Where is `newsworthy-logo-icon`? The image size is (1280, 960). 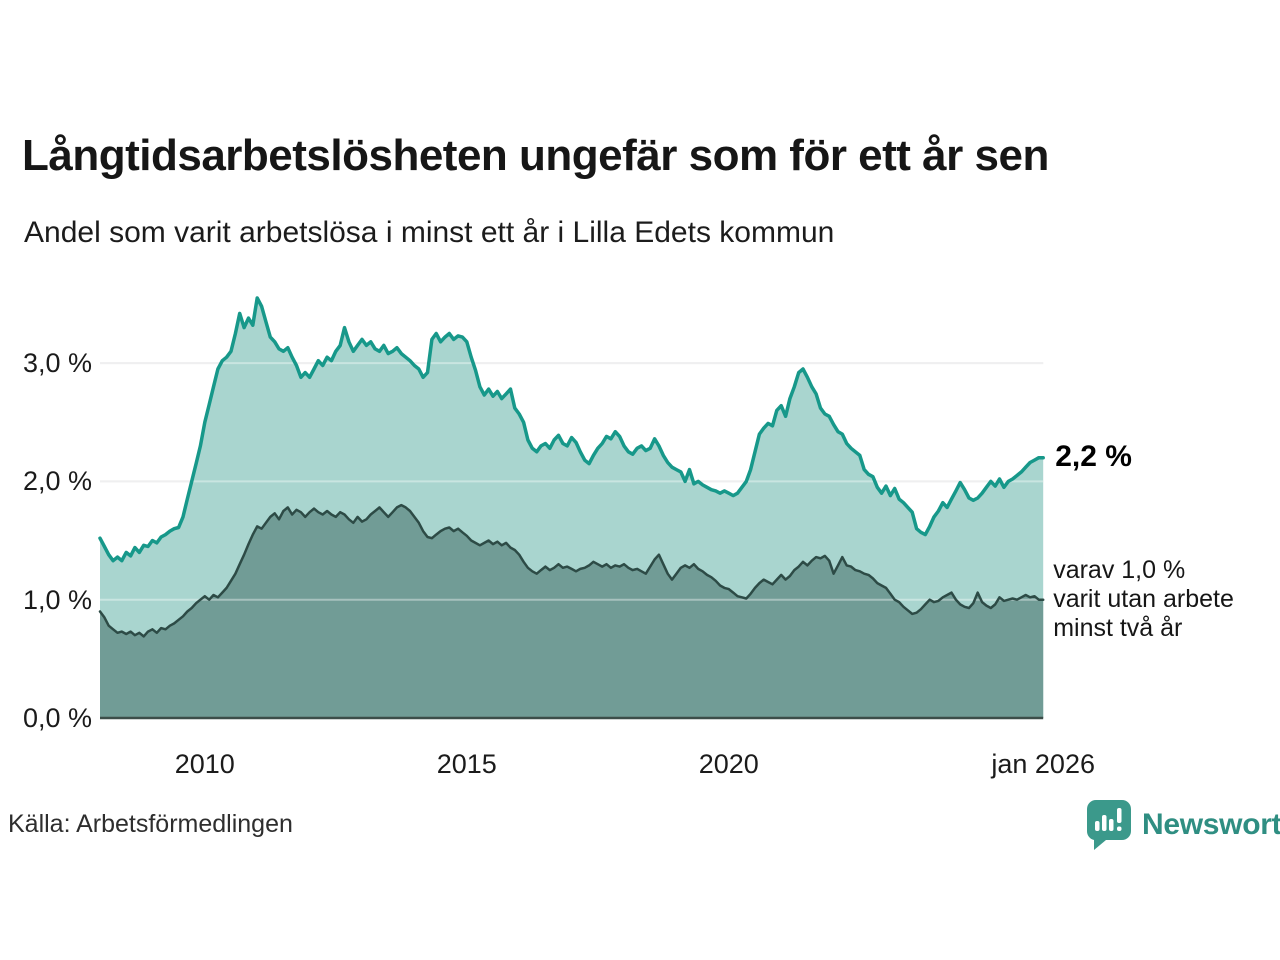 newsworthy-logo-icon is located at coordinates (1108, 825).